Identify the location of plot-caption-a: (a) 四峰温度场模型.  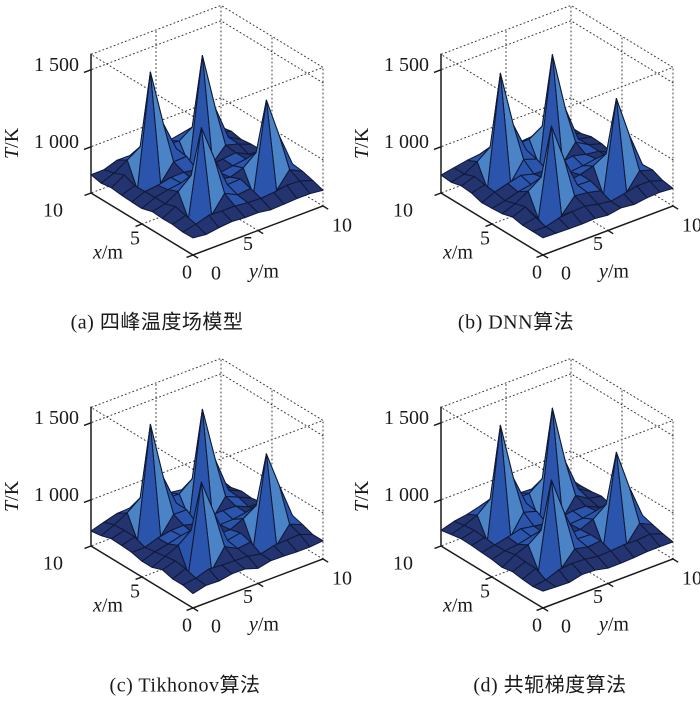
(157, 322).